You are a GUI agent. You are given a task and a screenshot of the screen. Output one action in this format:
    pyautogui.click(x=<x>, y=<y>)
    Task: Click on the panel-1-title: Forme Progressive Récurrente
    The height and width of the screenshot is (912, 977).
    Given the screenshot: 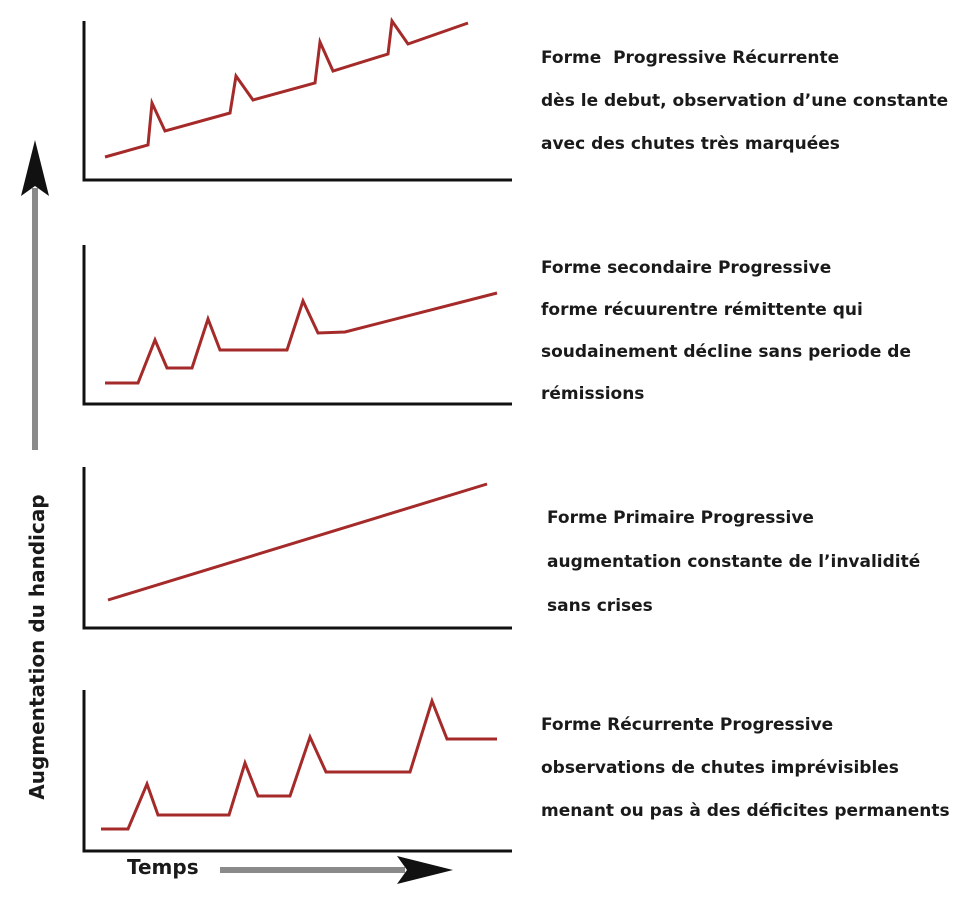 What is the action you would take?
    pyautogui.click(x=690, y=58)
    